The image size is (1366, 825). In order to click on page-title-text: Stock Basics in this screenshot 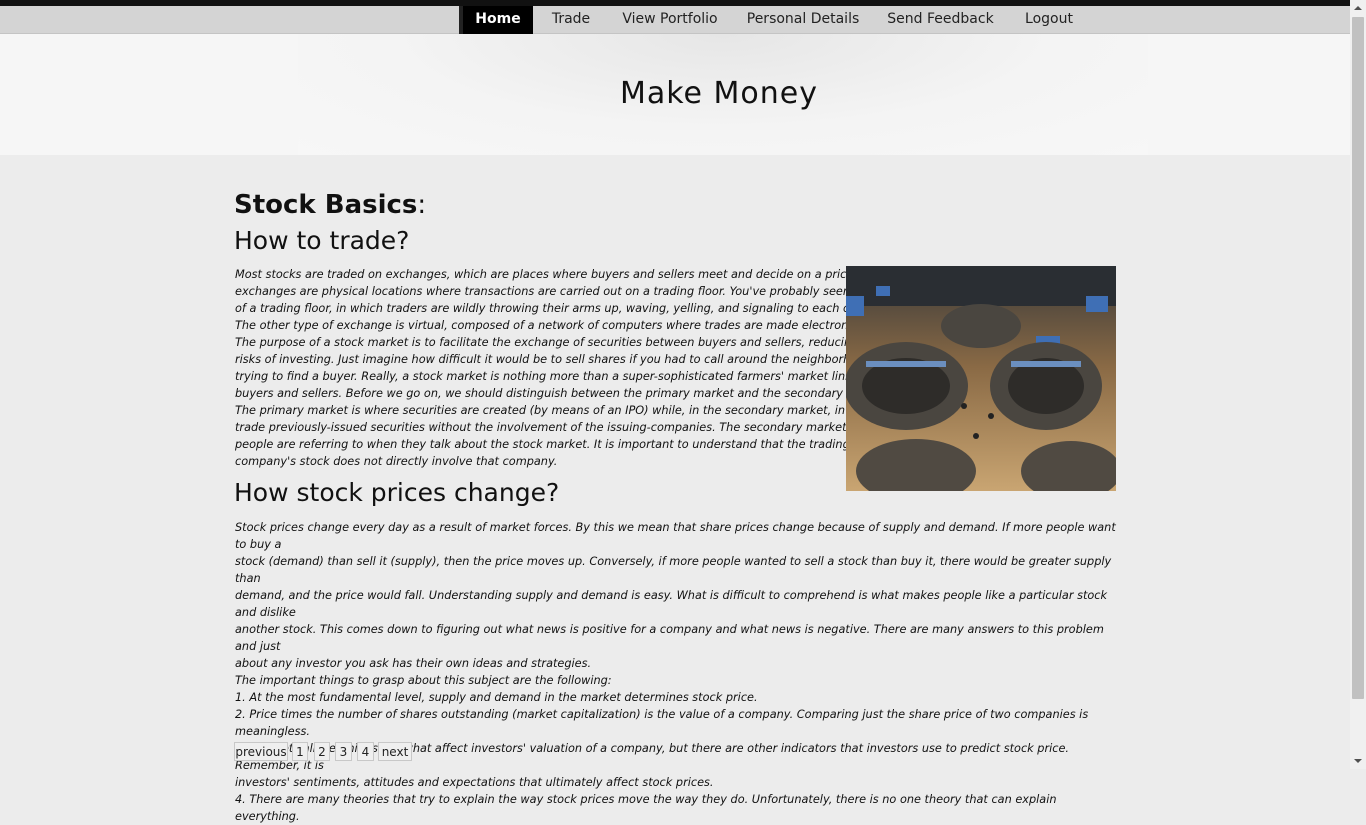, I will do `click(326, 205)`.